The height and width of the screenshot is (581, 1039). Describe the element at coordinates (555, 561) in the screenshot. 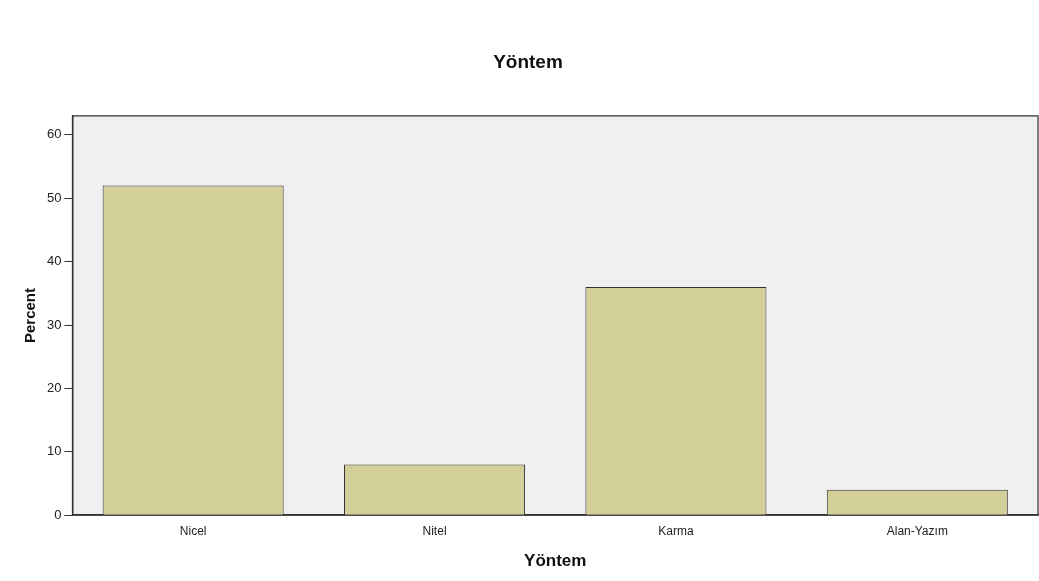

I see `x-axis-title: Yöntem` at that location.